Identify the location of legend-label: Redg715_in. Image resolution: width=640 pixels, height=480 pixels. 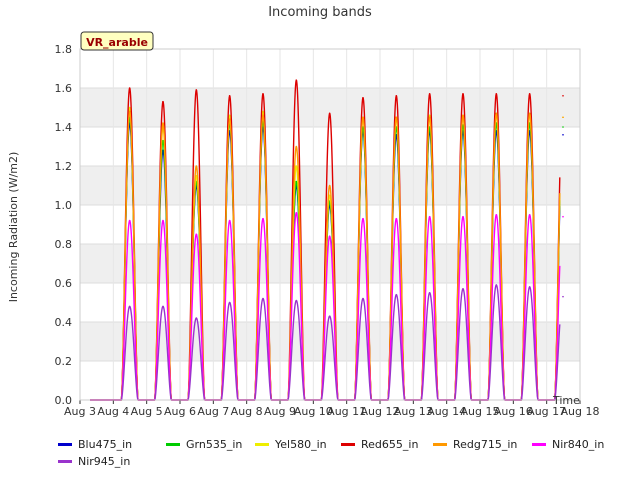
(485, 444).